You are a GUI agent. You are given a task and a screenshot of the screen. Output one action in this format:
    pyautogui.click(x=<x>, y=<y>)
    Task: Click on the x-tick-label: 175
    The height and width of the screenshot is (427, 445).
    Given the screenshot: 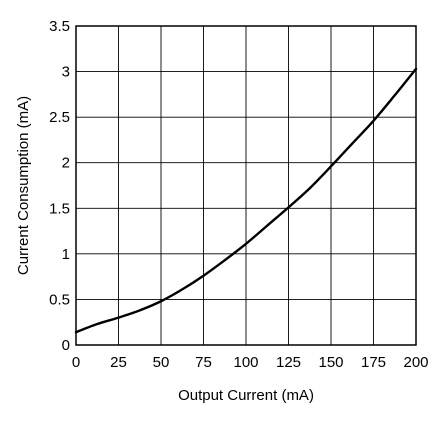 What is the action you would take?
    pyautogui.click(x=373, y=362)
    